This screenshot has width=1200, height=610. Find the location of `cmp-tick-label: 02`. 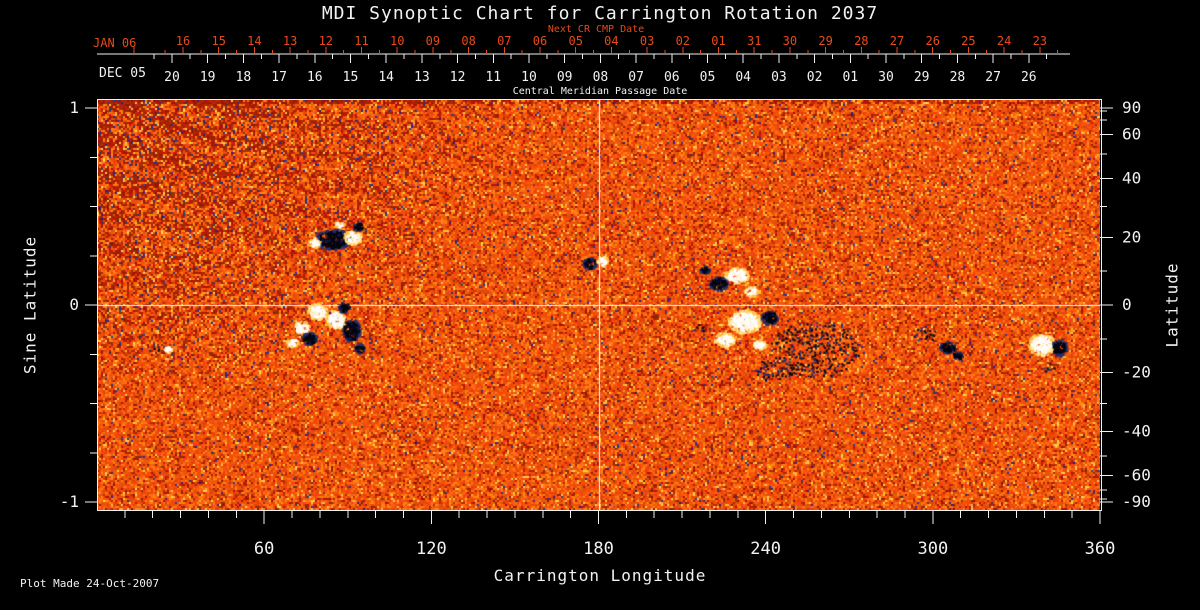

cmp-tick-label: 02 is located at coordinates (815, 77).